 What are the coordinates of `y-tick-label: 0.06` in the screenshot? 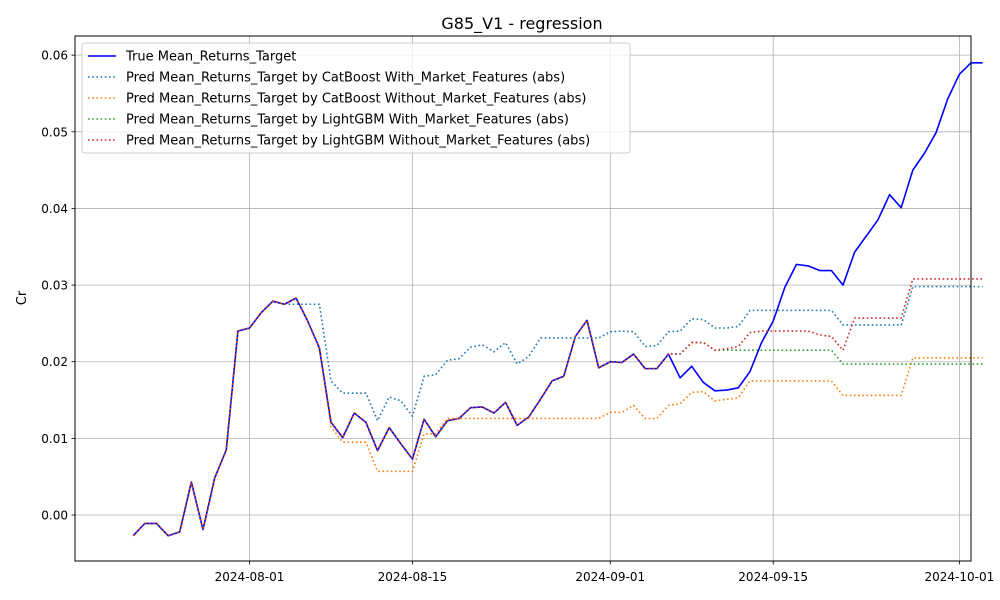 It's located at (54, 56).